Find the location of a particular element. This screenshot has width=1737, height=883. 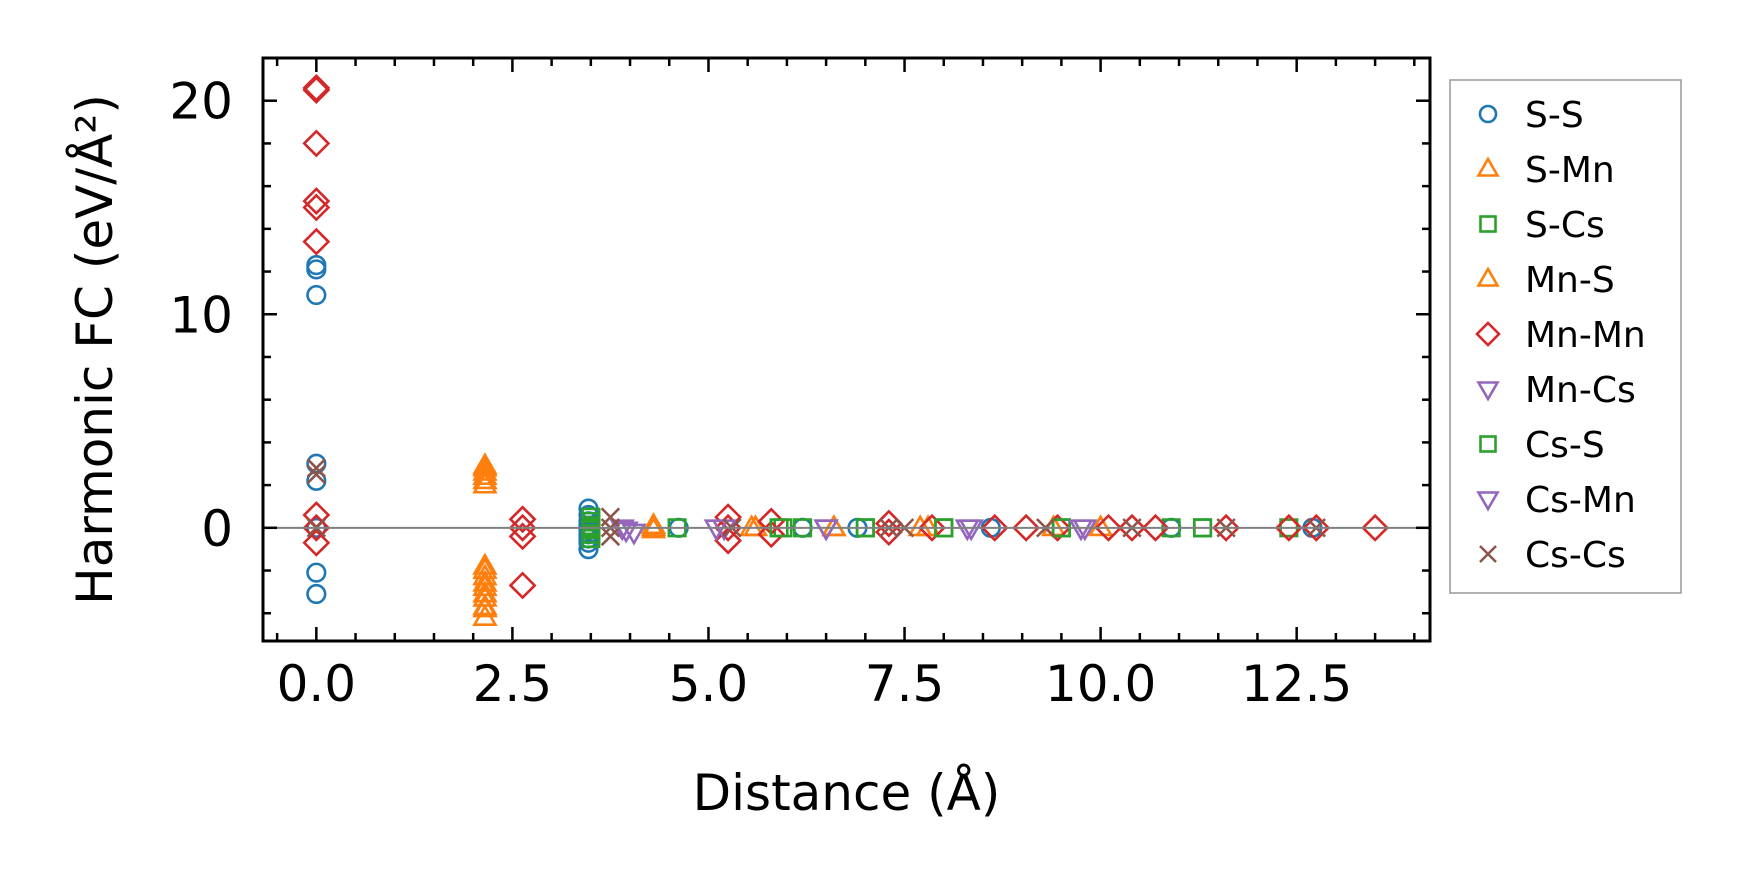

legend-label: S-Mn is located at coordinates (1570, 170).